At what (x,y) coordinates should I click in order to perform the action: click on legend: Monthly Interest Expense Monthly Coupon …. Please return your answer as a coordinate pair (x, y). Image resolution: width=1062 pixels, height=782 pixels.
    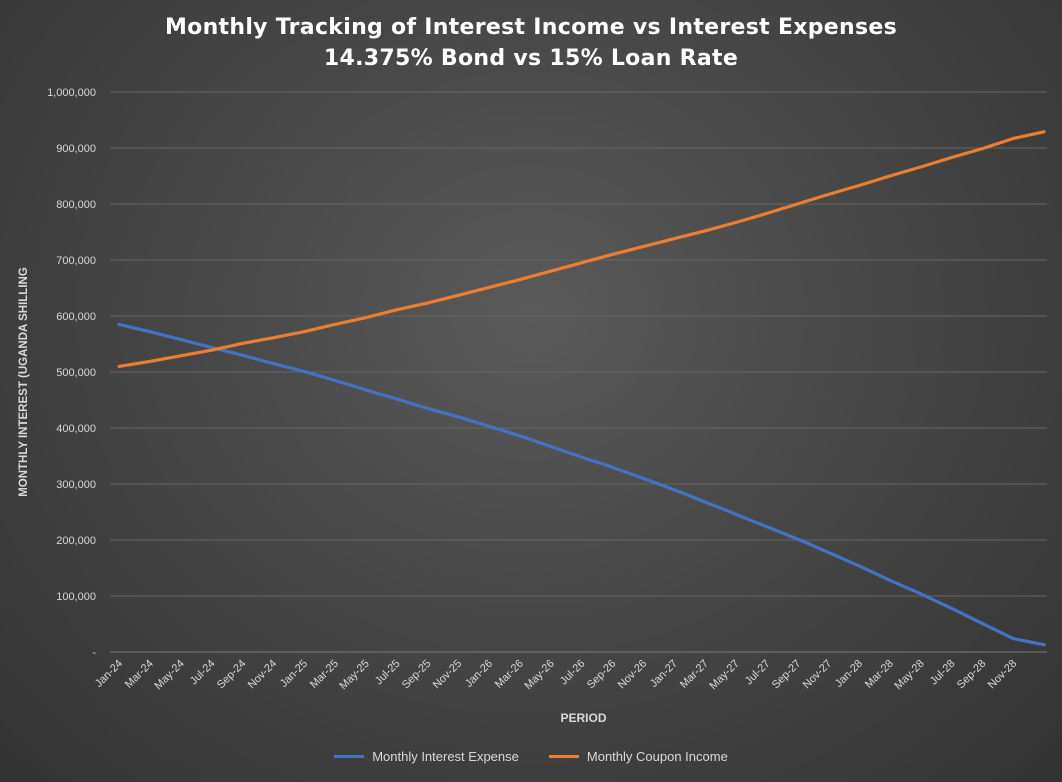
    Looking at the image, I should click on (531, 756).